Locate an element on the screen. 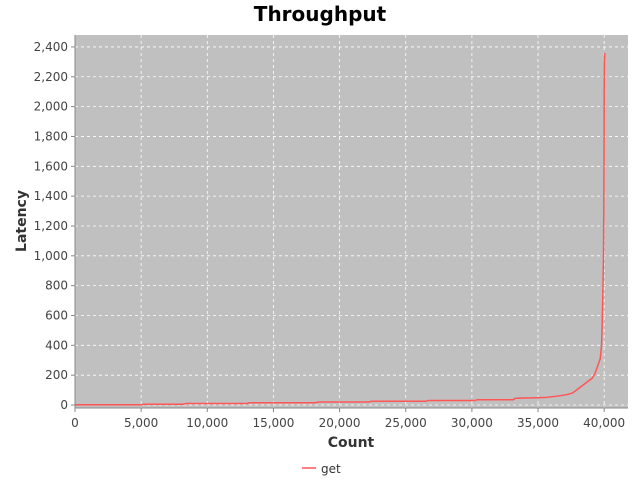  y-tick-label: 1,400 is located at coordinates (51, 196).